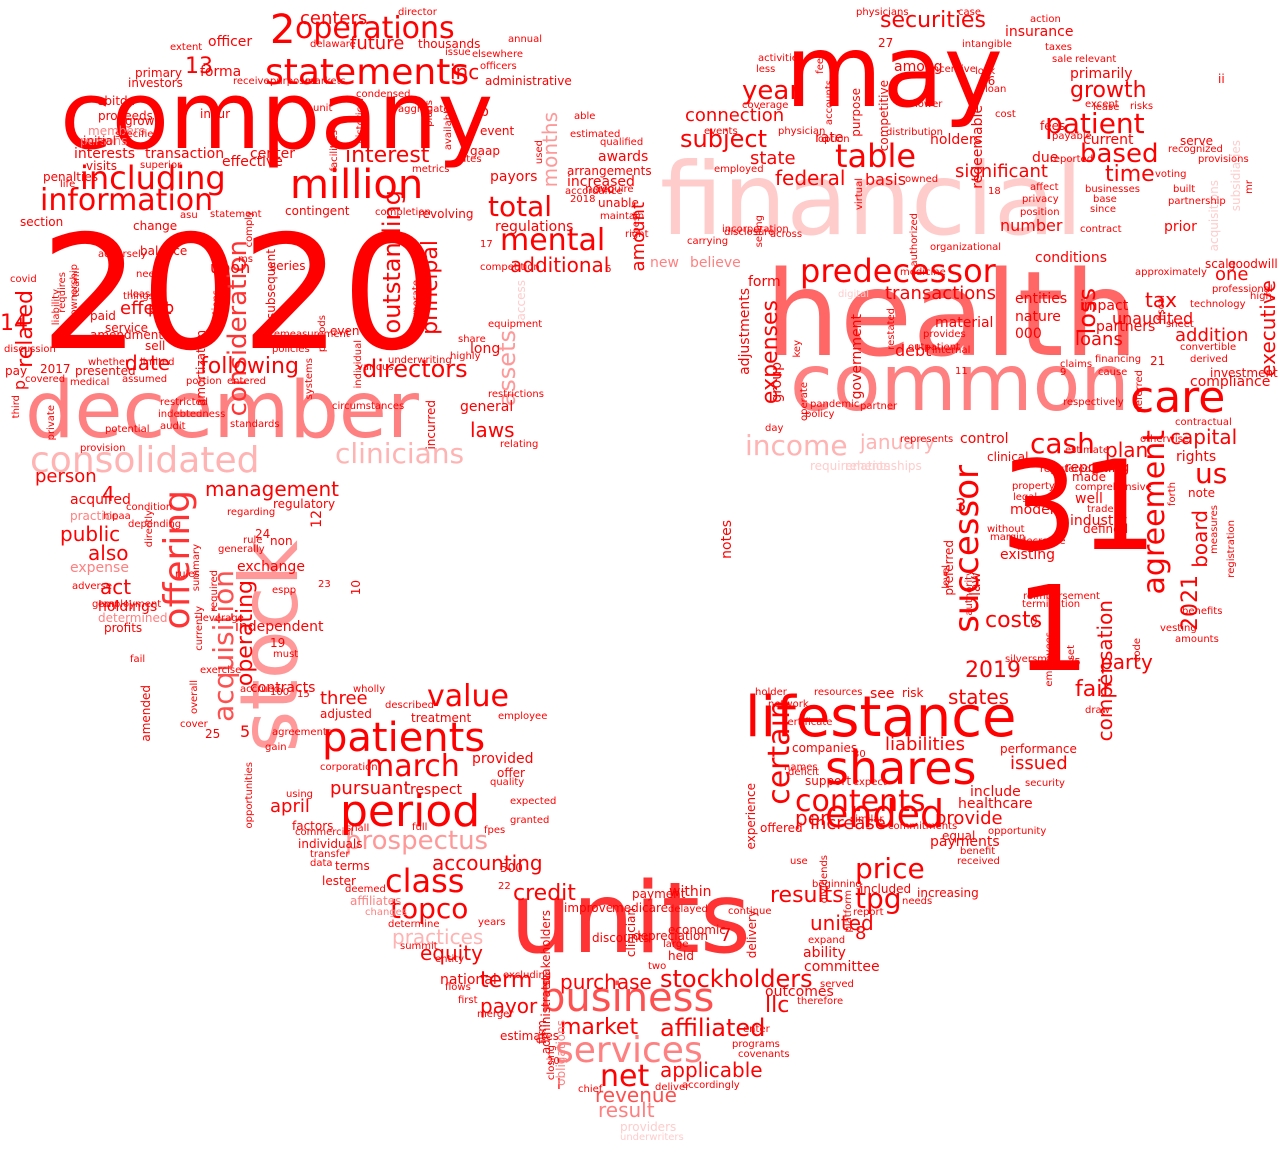 Image resolution: width=1280 pixels, height=1161 pixels. Describe the element at coordinates (1126, 327) in the screenshot. I see `cloud-word: partners` at that location.